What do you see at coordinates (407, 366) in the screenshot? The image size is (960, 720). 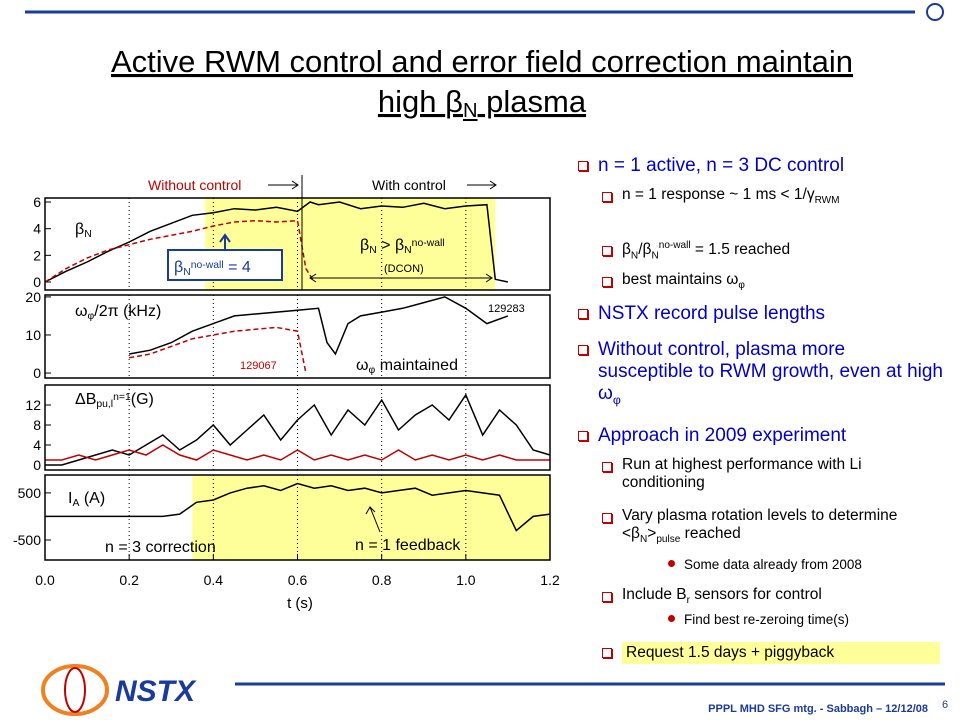 I see `annotation: ωφ maintained` at bounding box center [407, 366].